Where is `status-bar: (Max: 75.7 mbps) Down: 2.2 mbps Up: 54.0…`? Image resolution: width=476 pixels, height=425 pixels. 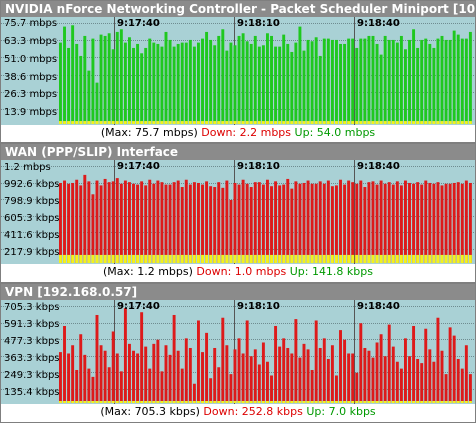 status-bar: (Max: 75.7 mbps) Down: 2.2 mbps Up: 54.0… is located at coordinates (238, 133).